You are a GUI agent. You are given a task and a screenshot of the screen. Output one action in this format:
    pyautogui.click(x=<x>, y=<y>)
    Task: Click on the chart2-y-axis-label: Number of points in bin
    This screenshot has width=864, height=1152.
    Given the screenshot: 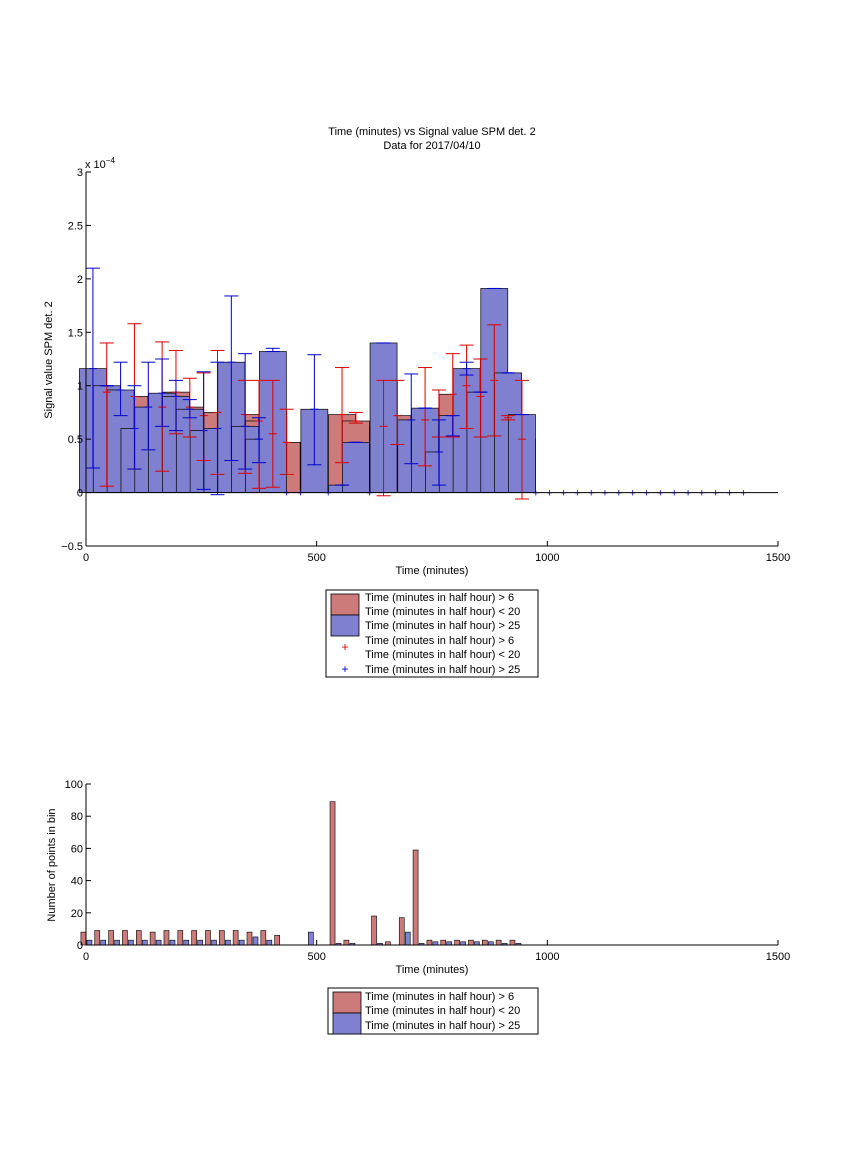 What is the action you would take?
    pyautogui.click(x=52, y=864)
    